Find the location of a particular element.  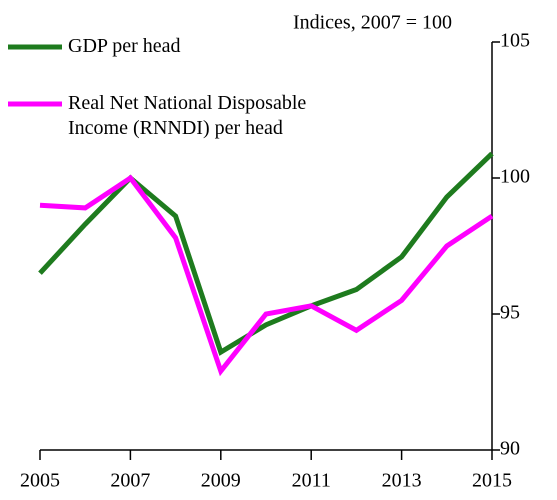

x-tick-label: 2013 is located at coordinates (402, 481).